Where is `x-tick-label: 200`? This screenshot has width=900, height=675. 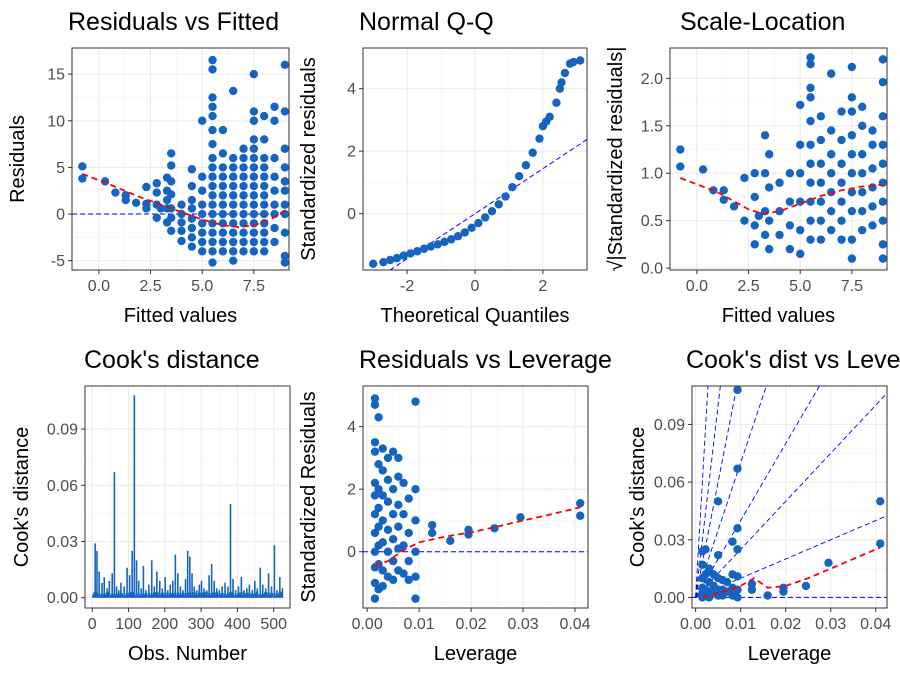
x-tick-label: 200 is located at coordinates (164, 624).